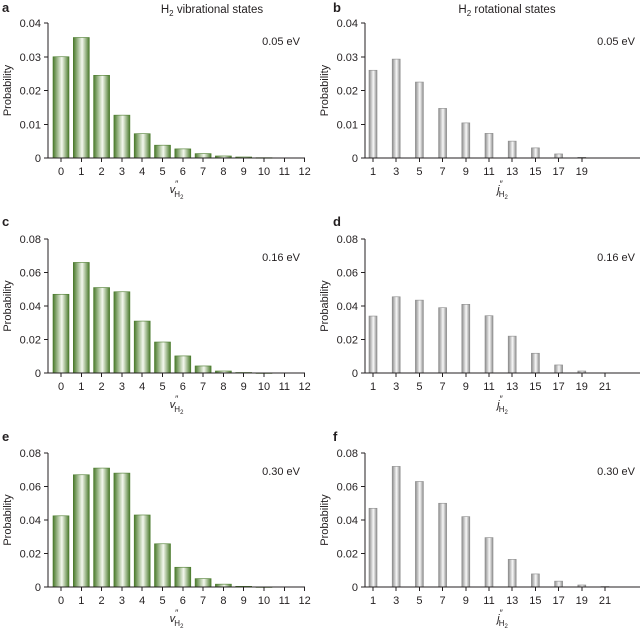 The width and height of the screenshot is (644, 630). Describe the element at coordinates (337, 221) in the screenshot. I see `panel-letter-d: d` at that location.